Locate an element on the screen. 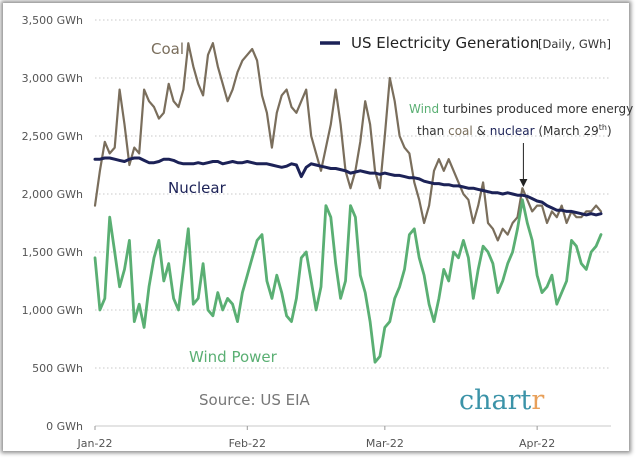 Image resolution: width=638 pixels, height=460 pixels. annotation-nuclear: nuclear is located at coordinates (512, 131).